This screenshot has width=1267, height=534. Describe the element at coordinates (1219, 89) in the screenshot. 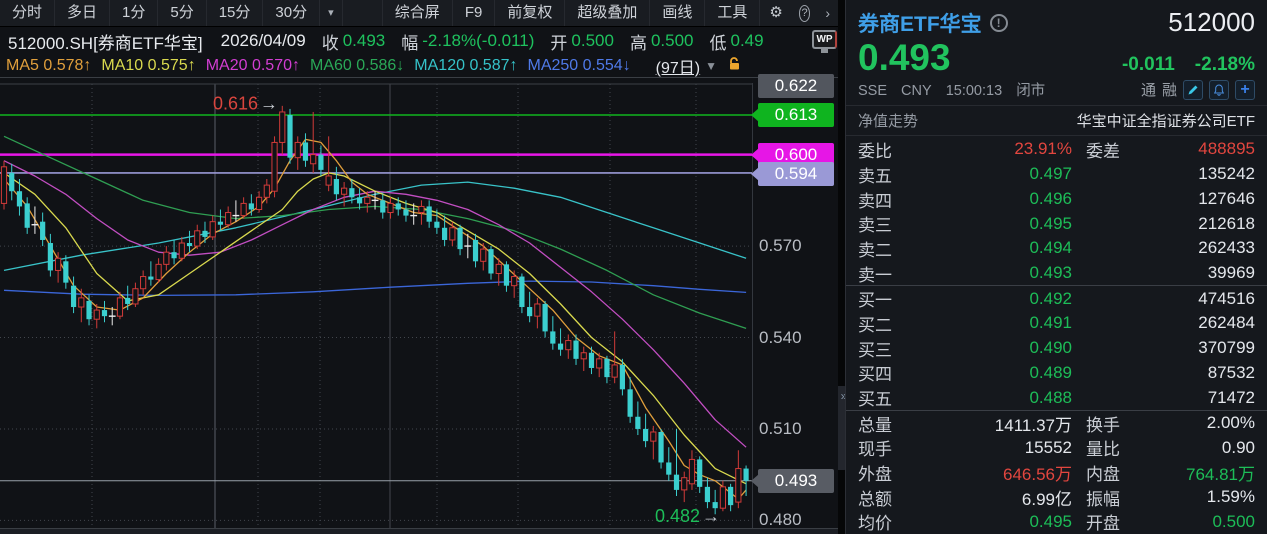

I see `alert-bell-icon` at that location.